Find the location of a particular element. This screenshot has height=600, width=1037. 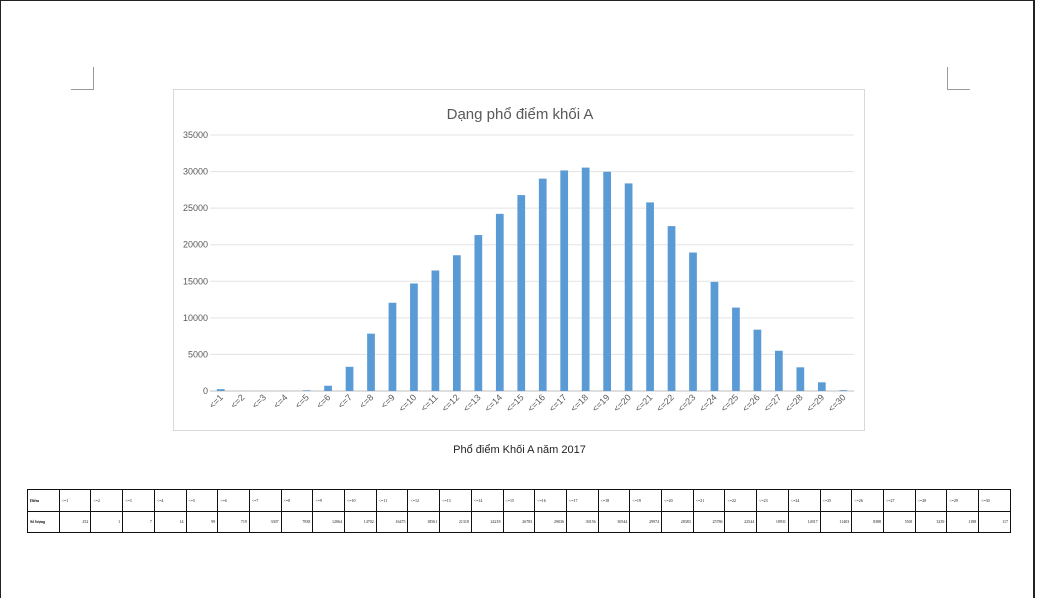

table-value-cell: 26783 is located at coordinates (519, 521).